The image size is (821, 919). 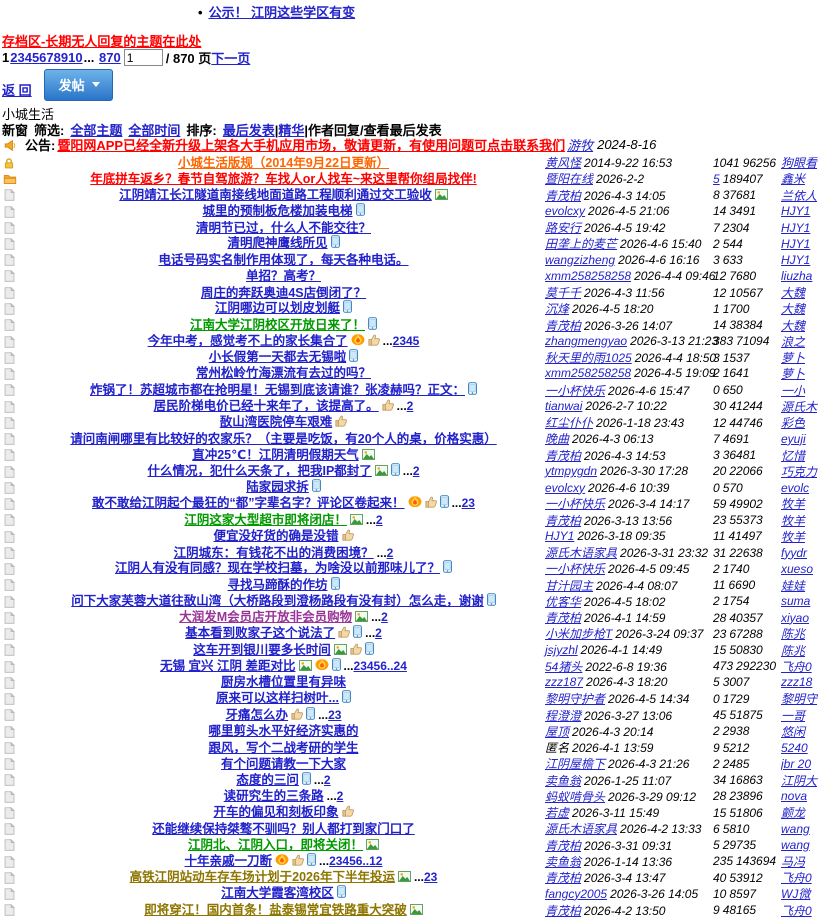 What do you see at coordinates (64, 57) in the screenshot?
I see `page-link: 9` at bounding box center [64, 57].